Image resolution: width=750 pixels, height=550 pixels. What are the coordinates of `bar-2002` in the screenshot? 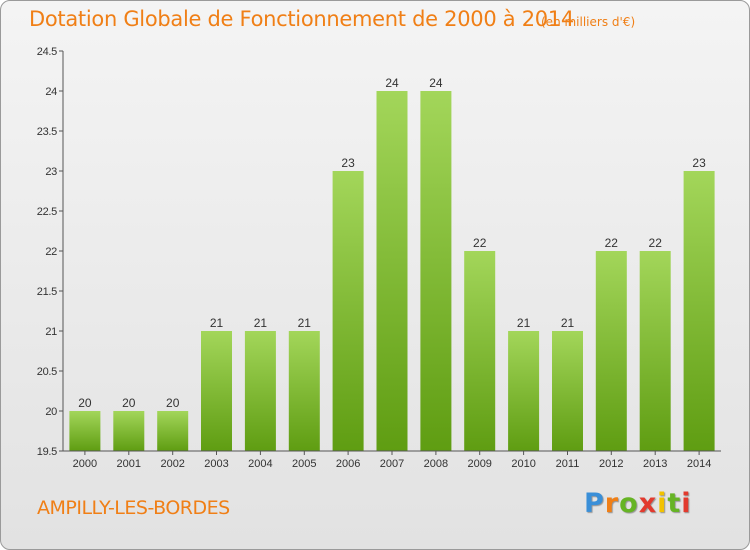 It's located at (173, 431).